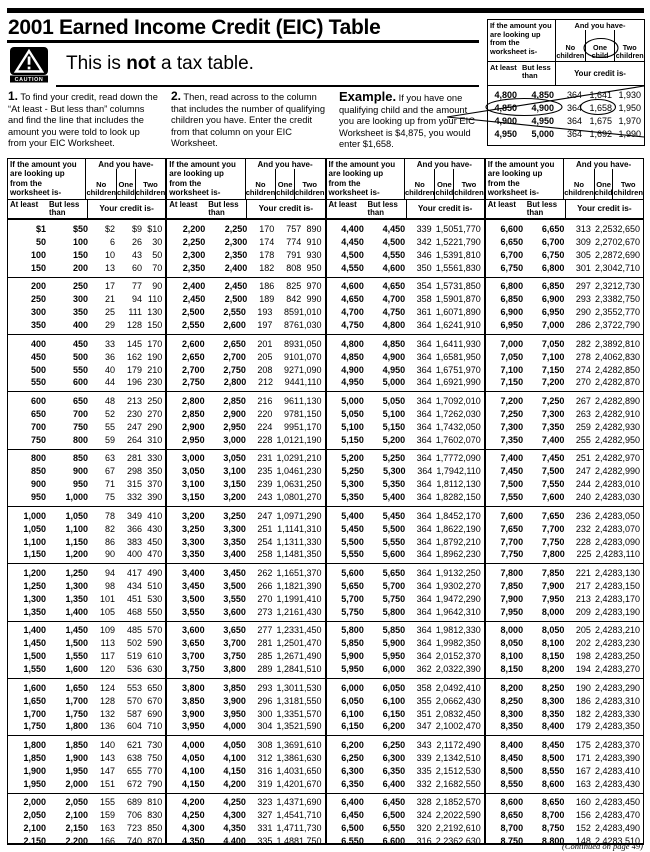 The width and height of the screenshot is (650, 852). What do you see at coordinates (109, 299) in the screenshot?
I see `eic-cell: 21` at bounding box center [109, 299].